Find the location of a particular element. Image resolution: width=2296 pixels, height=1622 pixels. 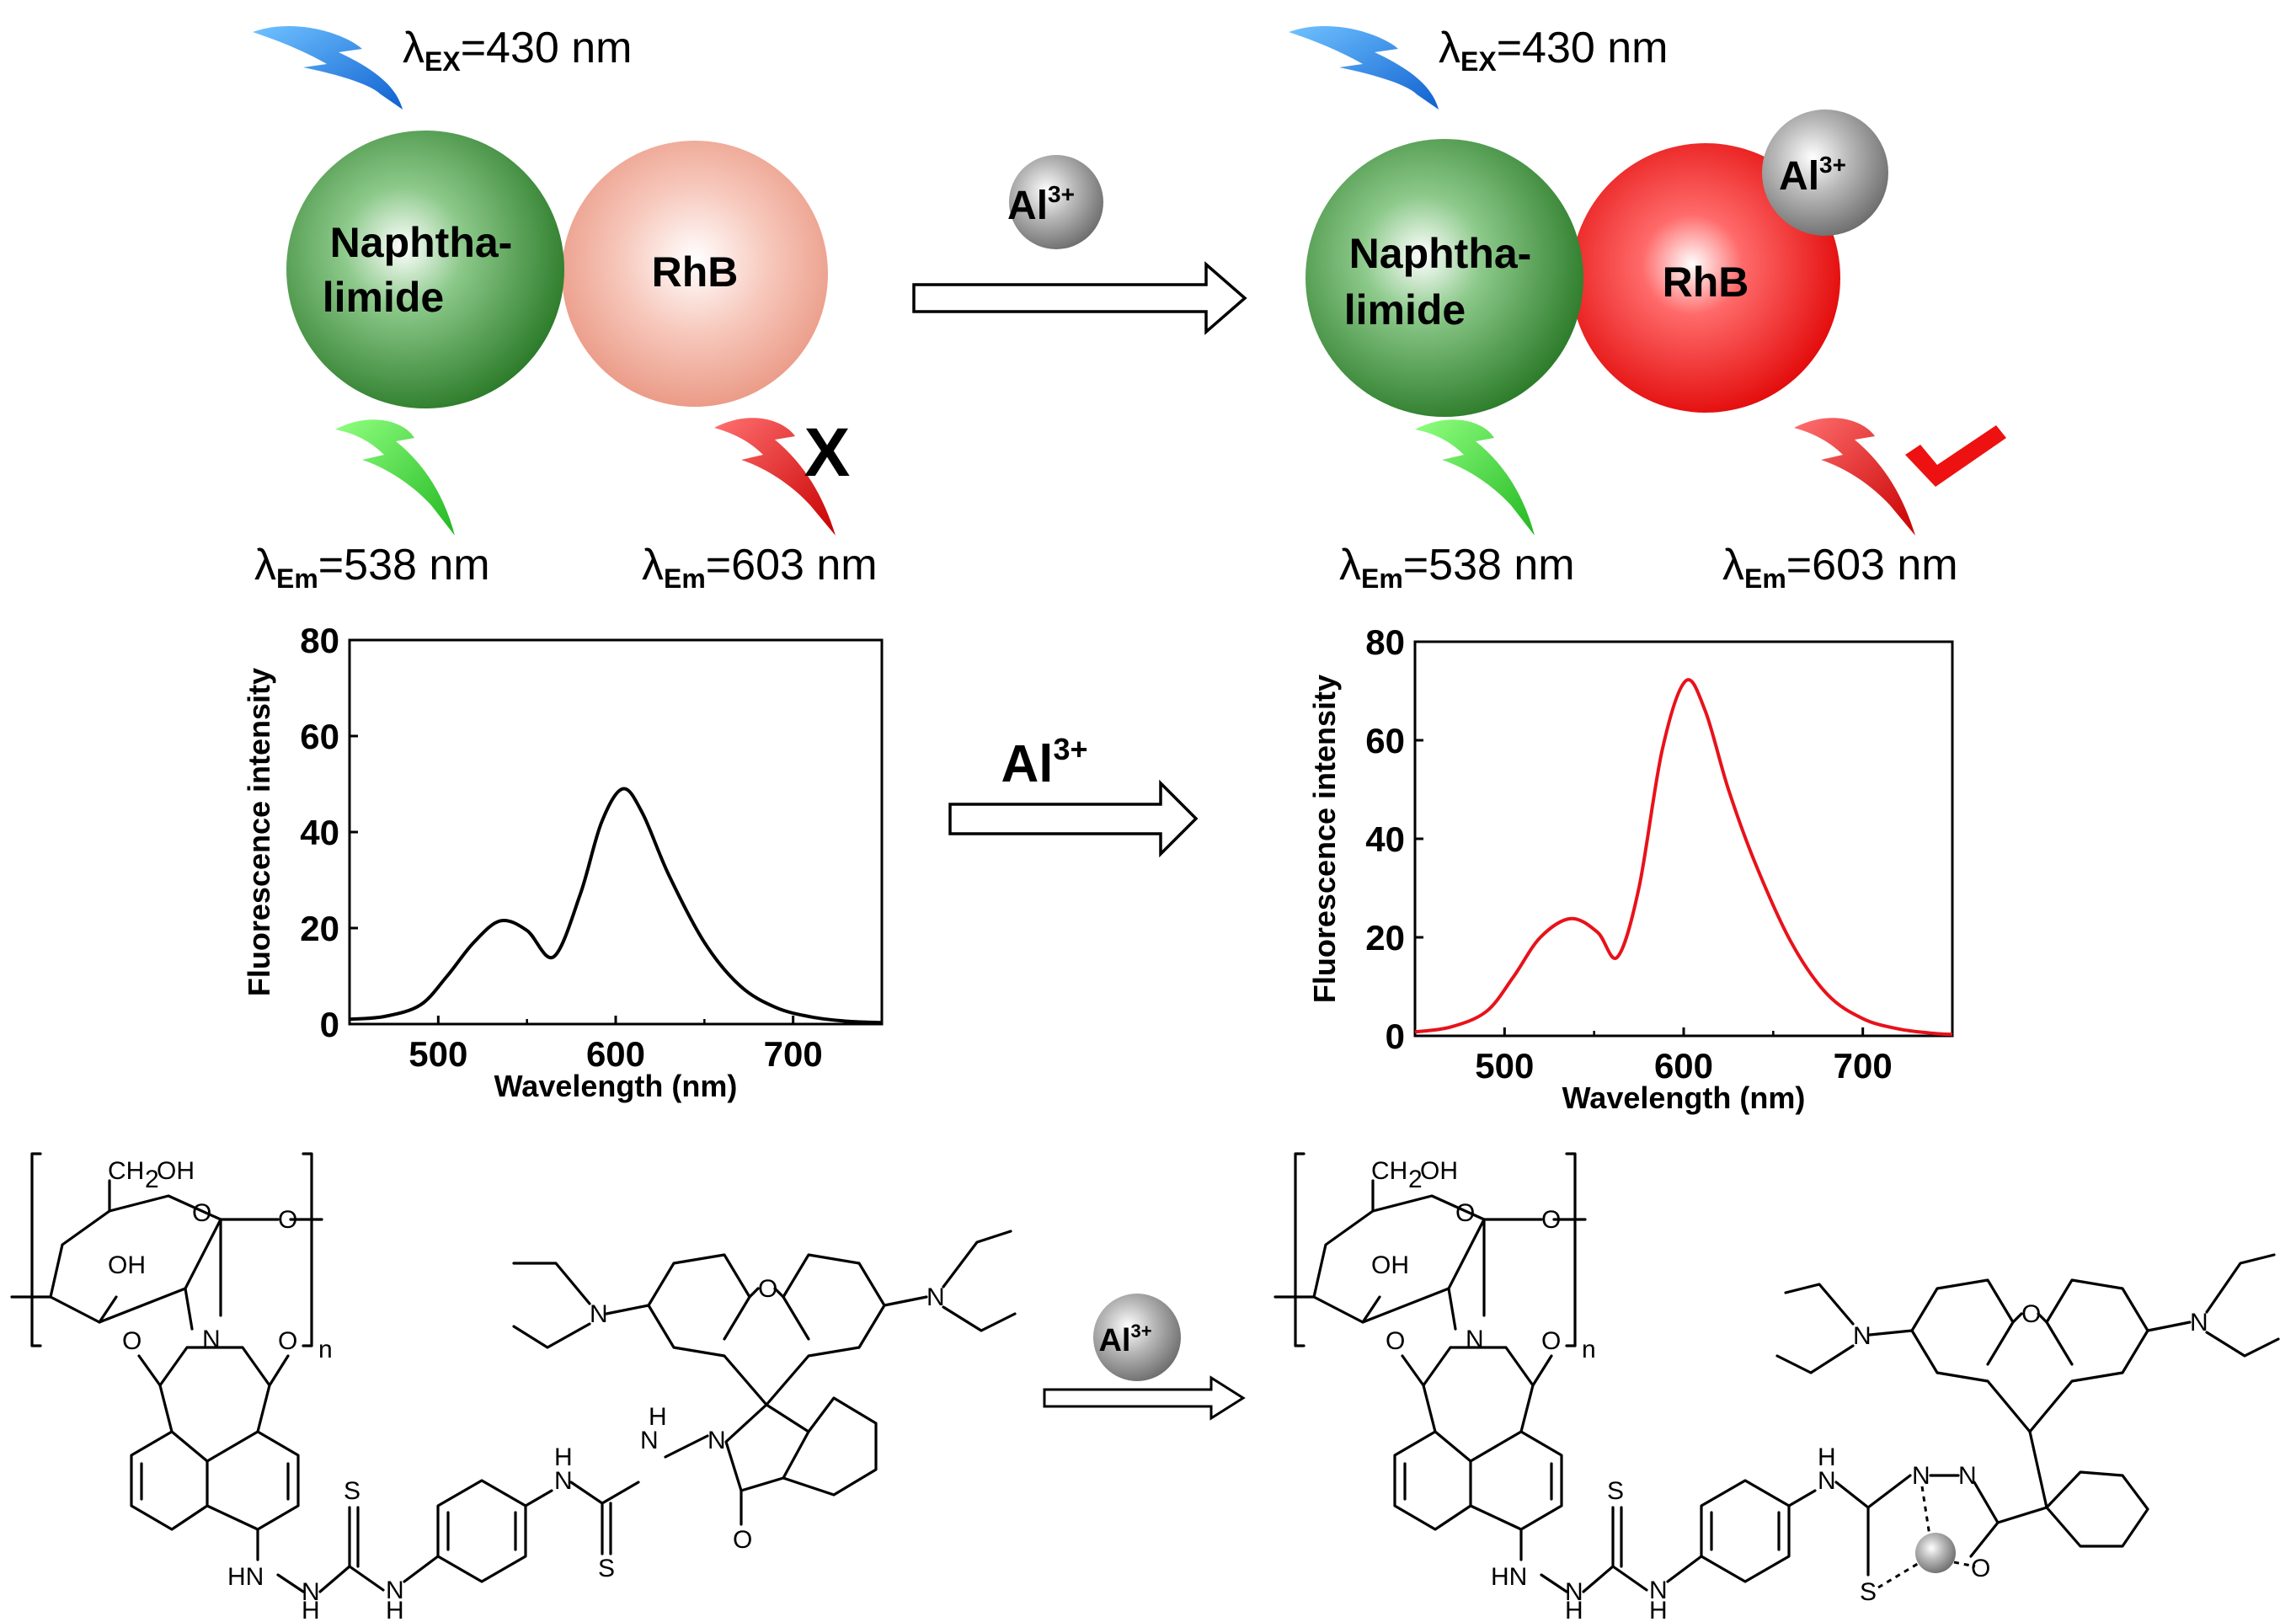

bottom-reaction-arrow: Al3+ is located at coordinates (1144, 1357).